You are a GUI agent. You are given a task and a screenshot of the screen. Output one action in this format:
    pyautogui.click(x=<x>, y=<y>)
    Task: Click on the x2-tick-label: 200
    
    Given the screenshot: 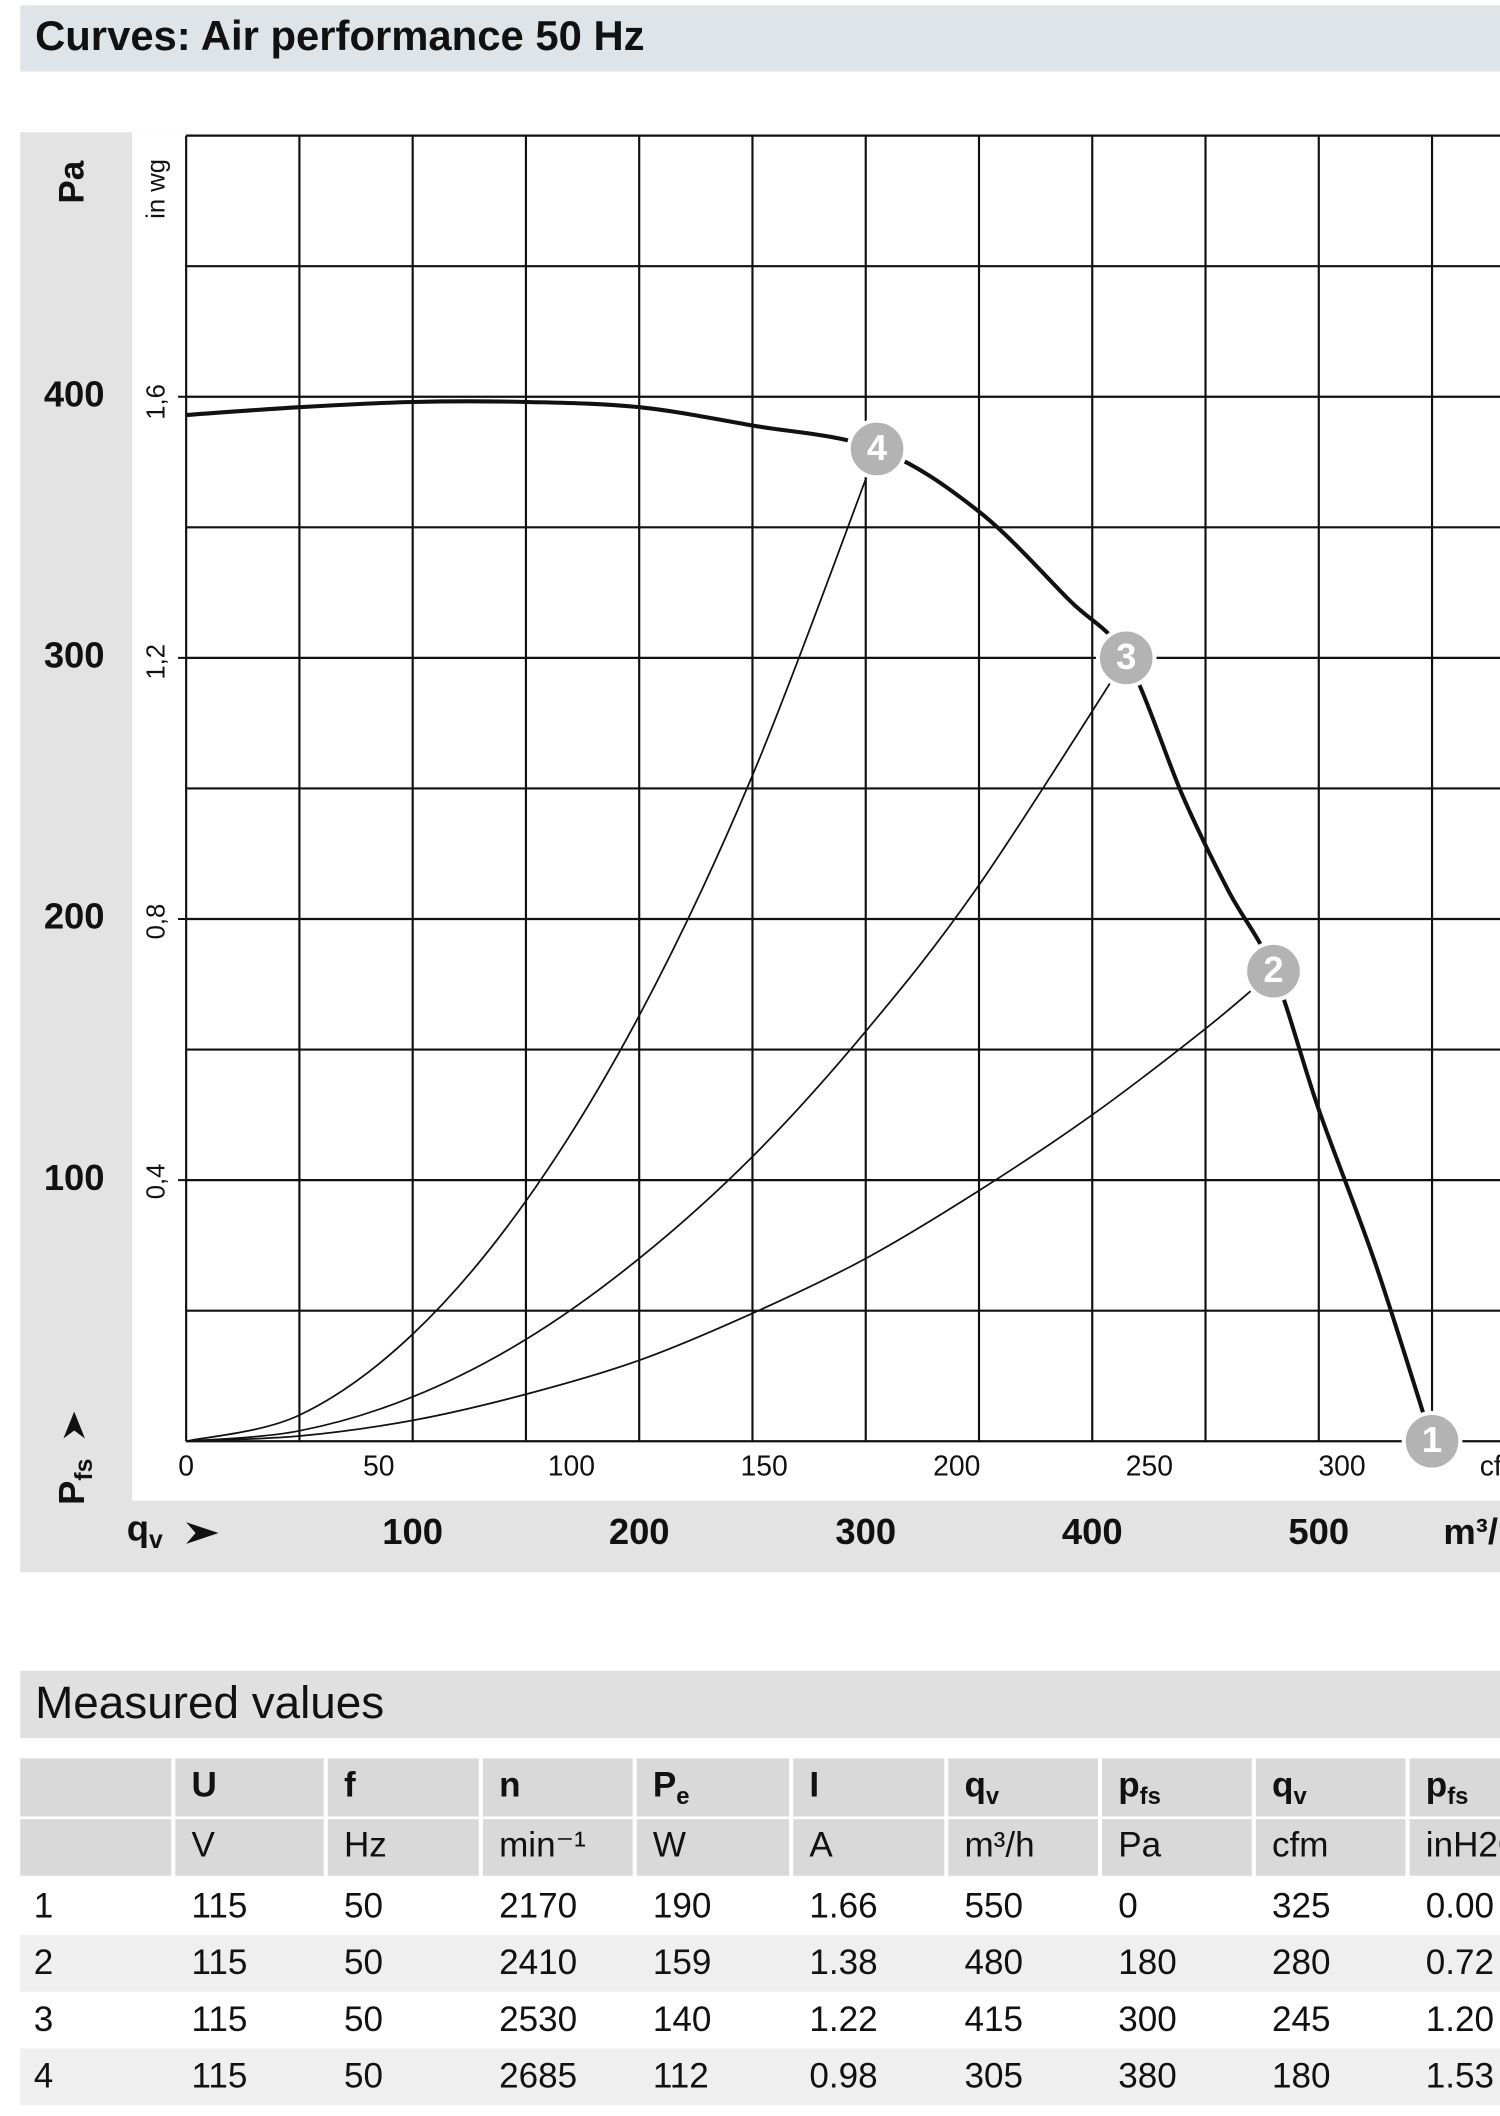 What is the action you would take?
    pyautogui.click(x=956, y=1467)
    